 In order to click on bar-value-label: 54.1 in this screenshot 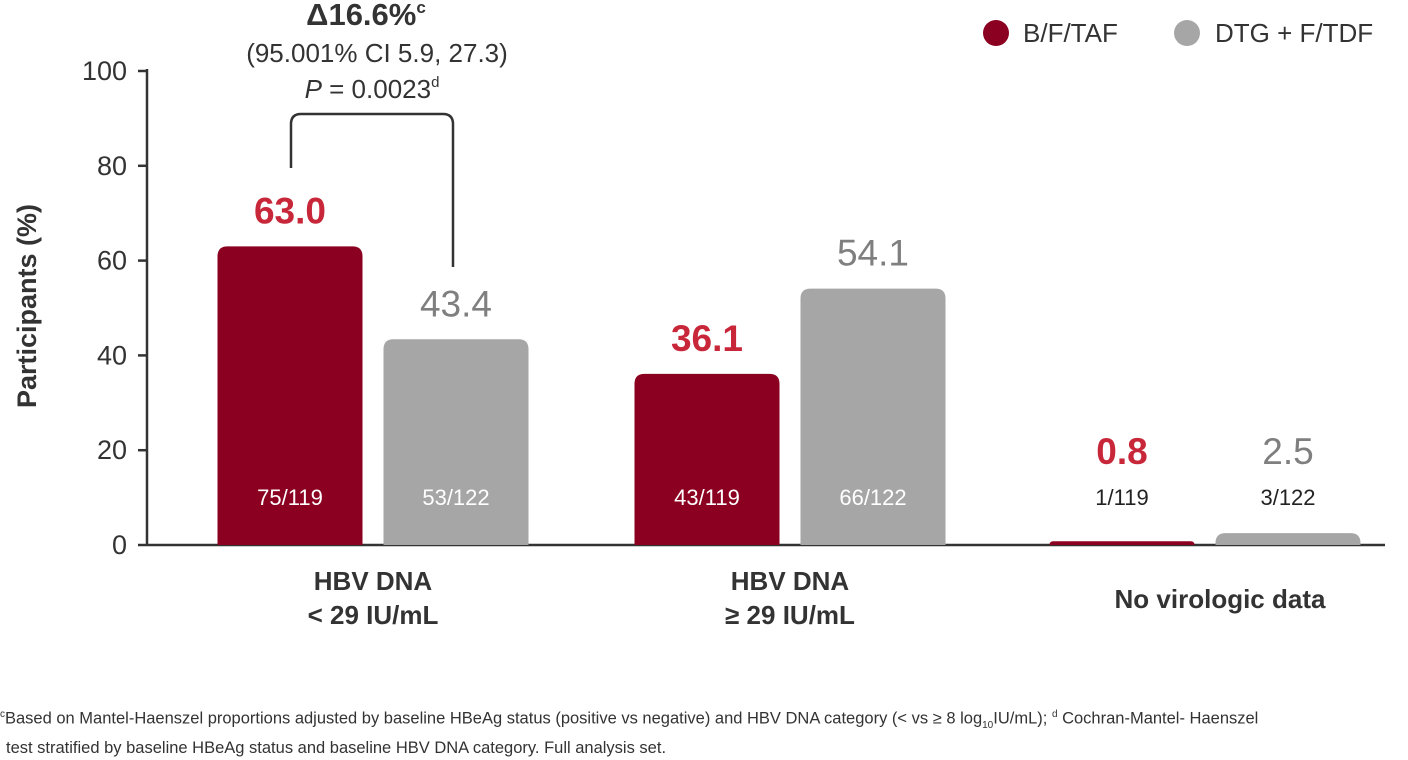, I will do `click(873, 253)`.